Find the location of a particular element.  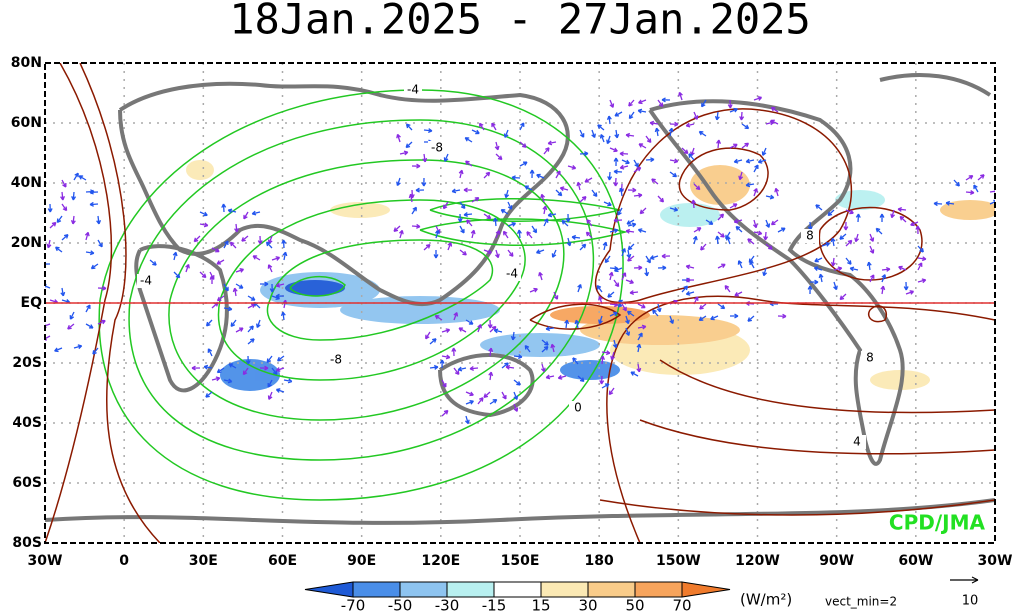

lat-label: 20S is located at coordinates (27, 363).